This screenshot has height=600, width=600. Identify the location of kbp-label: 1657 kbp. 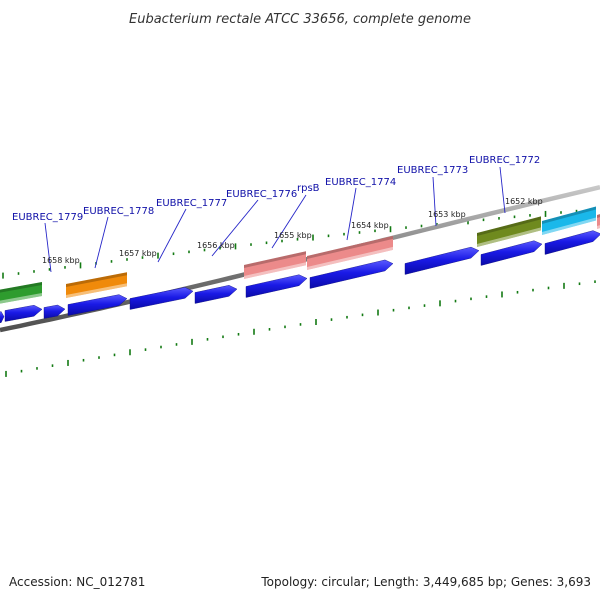
(138, 253).